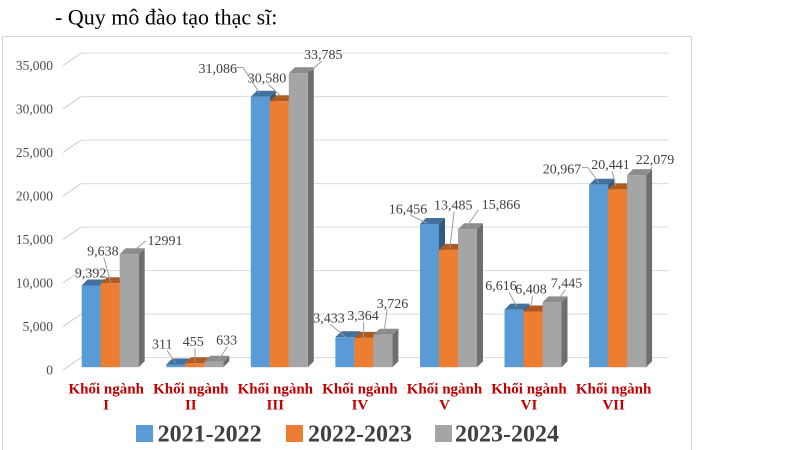 This screenshot has height=450, width=800. I want to click on svg-text: - Quy mô đào tạo thạc sĩ:, so click(166, 17).